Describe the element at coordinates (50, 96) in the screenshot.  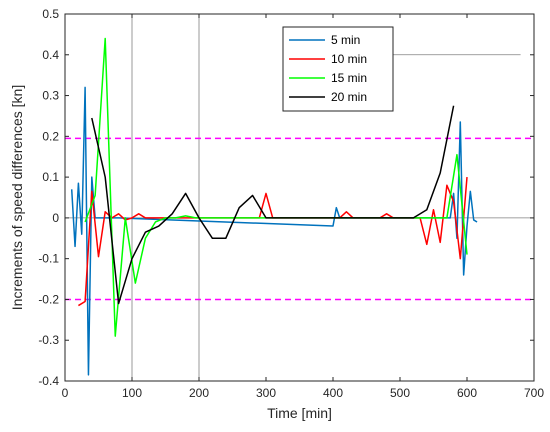
I see `y-tick-label: 0.3` at that location.